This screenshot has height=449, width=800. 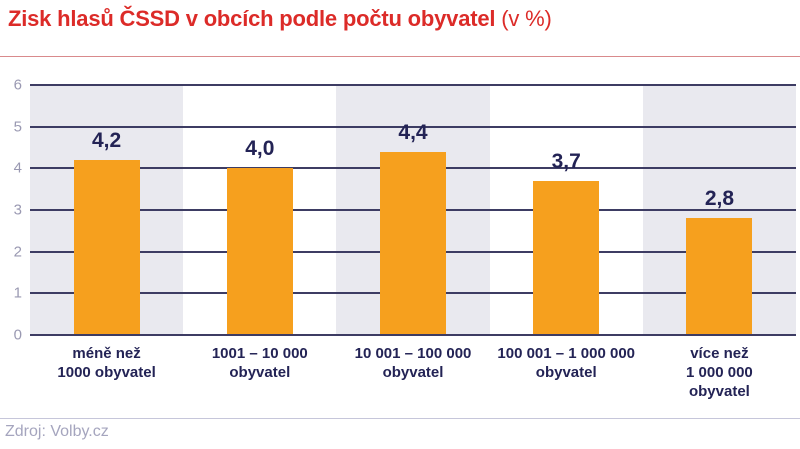 What do you see at coordinates (17, 293) in the screenshot?
I see `y-axis-tick-label: 1` at bounding box center [17, 293].